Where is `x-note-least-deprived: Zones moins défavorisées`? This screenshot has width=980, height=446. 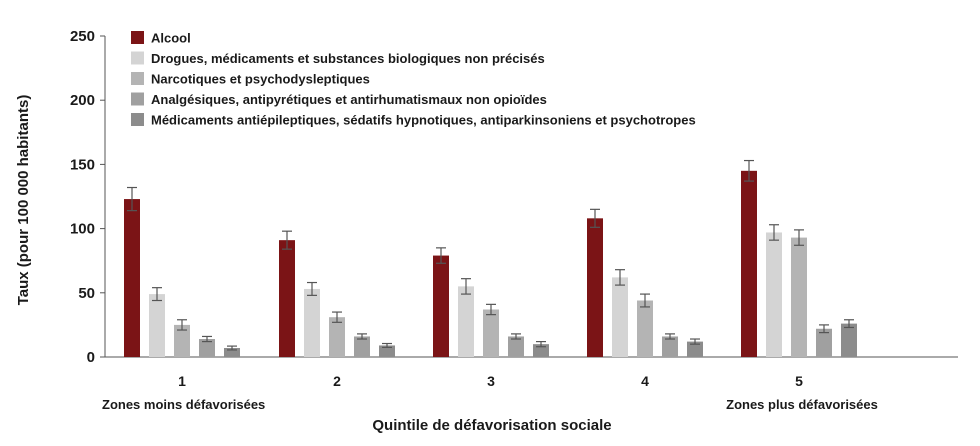 x-note-least-deprived: Zones moins défavorisées is located at coordinates (183, 404).